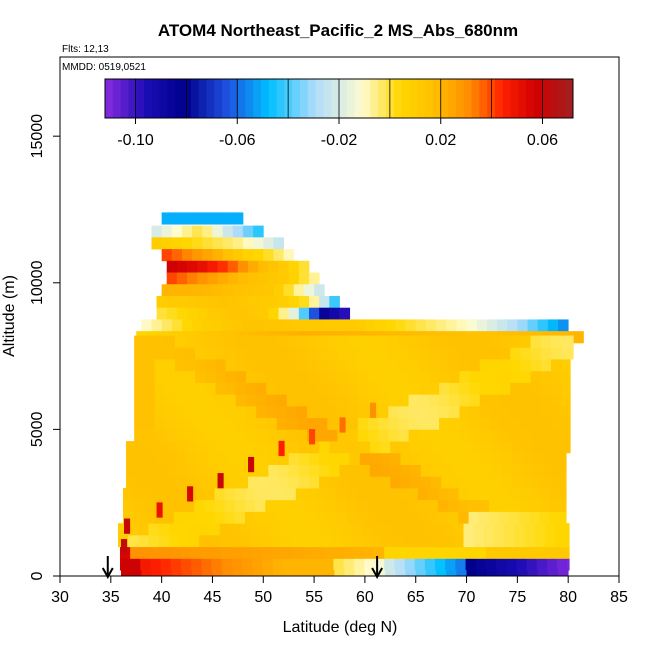 The width and height of the screenshot is (650, 650). Describe the element at coordinates (338, 30) in the screenshot. I see `chart-title: ATOM4 Northeast_Pacific_2 MS_Abs_680nm` at that location.